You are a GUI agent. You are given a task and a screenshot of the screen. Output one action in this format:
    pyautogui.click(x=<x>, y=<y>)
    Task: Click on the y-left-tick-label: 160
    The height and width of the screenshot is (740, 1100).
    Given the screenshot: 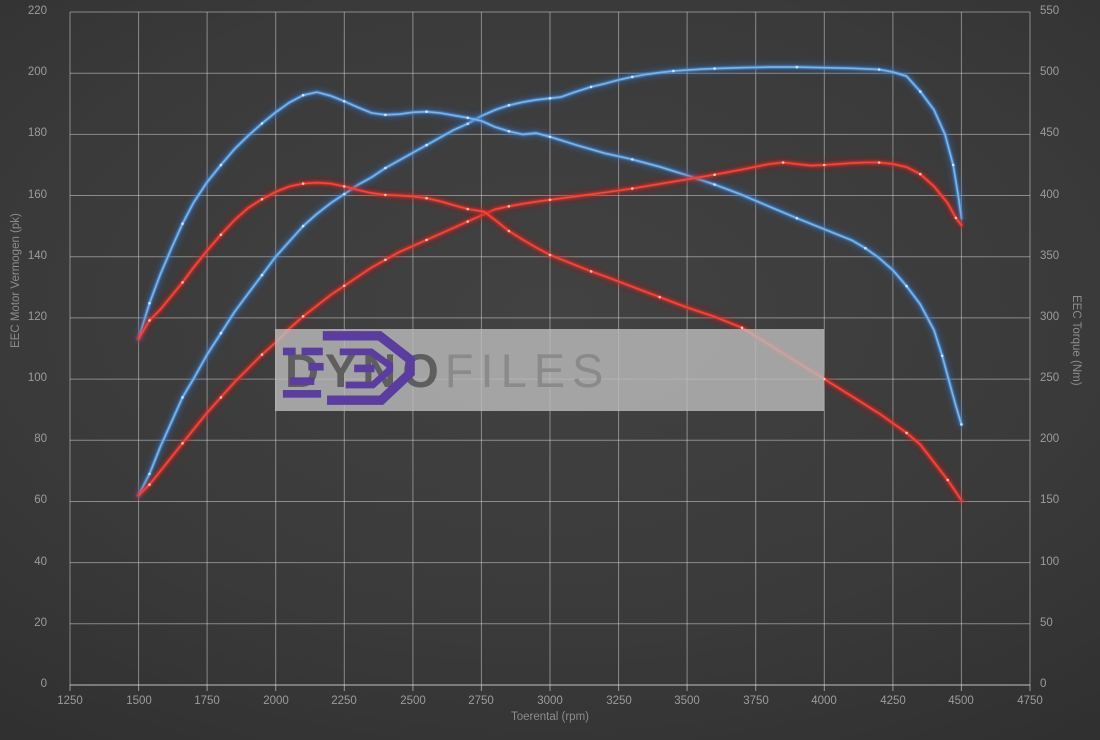 What is the action you would take?
    pyautogui.click(x=37, y=195)
    